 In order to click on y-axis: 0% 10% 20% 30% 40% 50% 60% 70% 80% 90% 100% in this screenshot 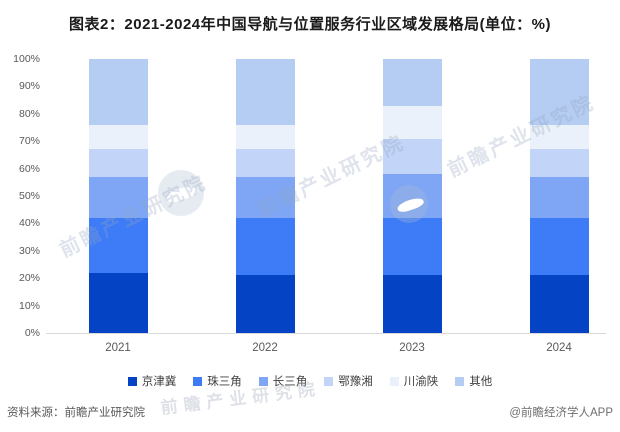, I will do `click(20, 196)`.